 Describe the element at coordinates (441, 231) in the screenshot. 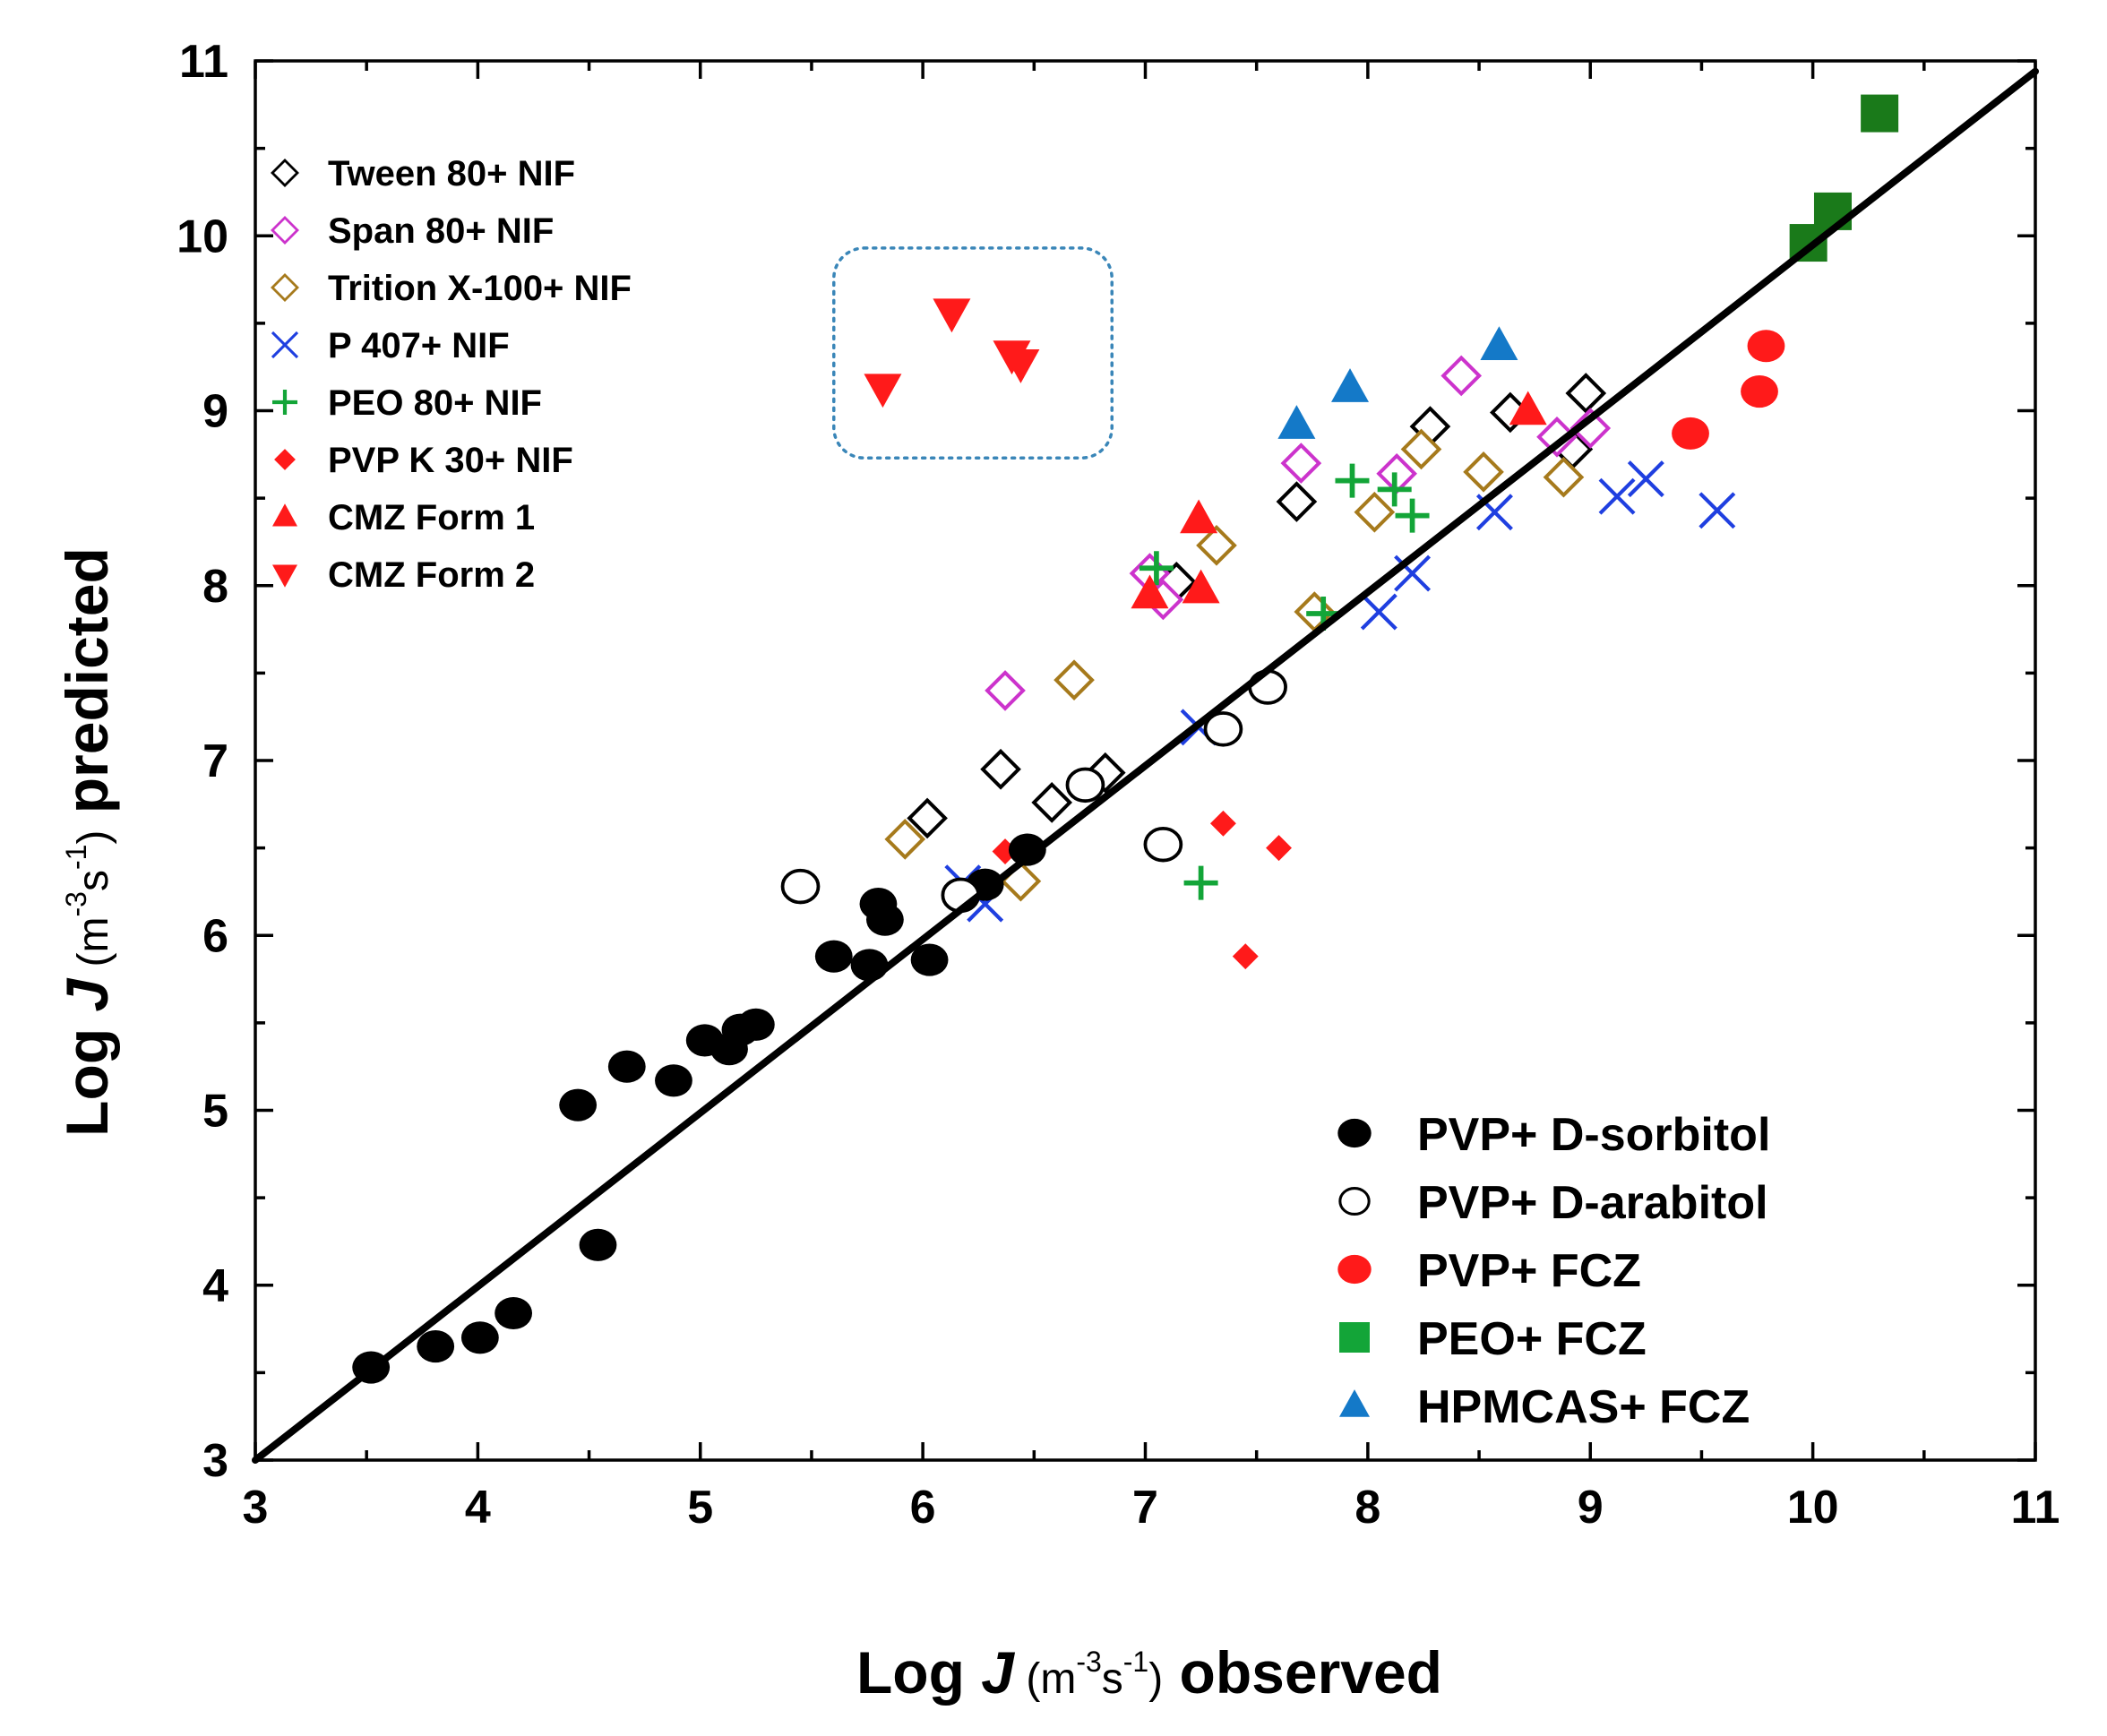

I see `legend-label: Span 80+ NIF` at that location.